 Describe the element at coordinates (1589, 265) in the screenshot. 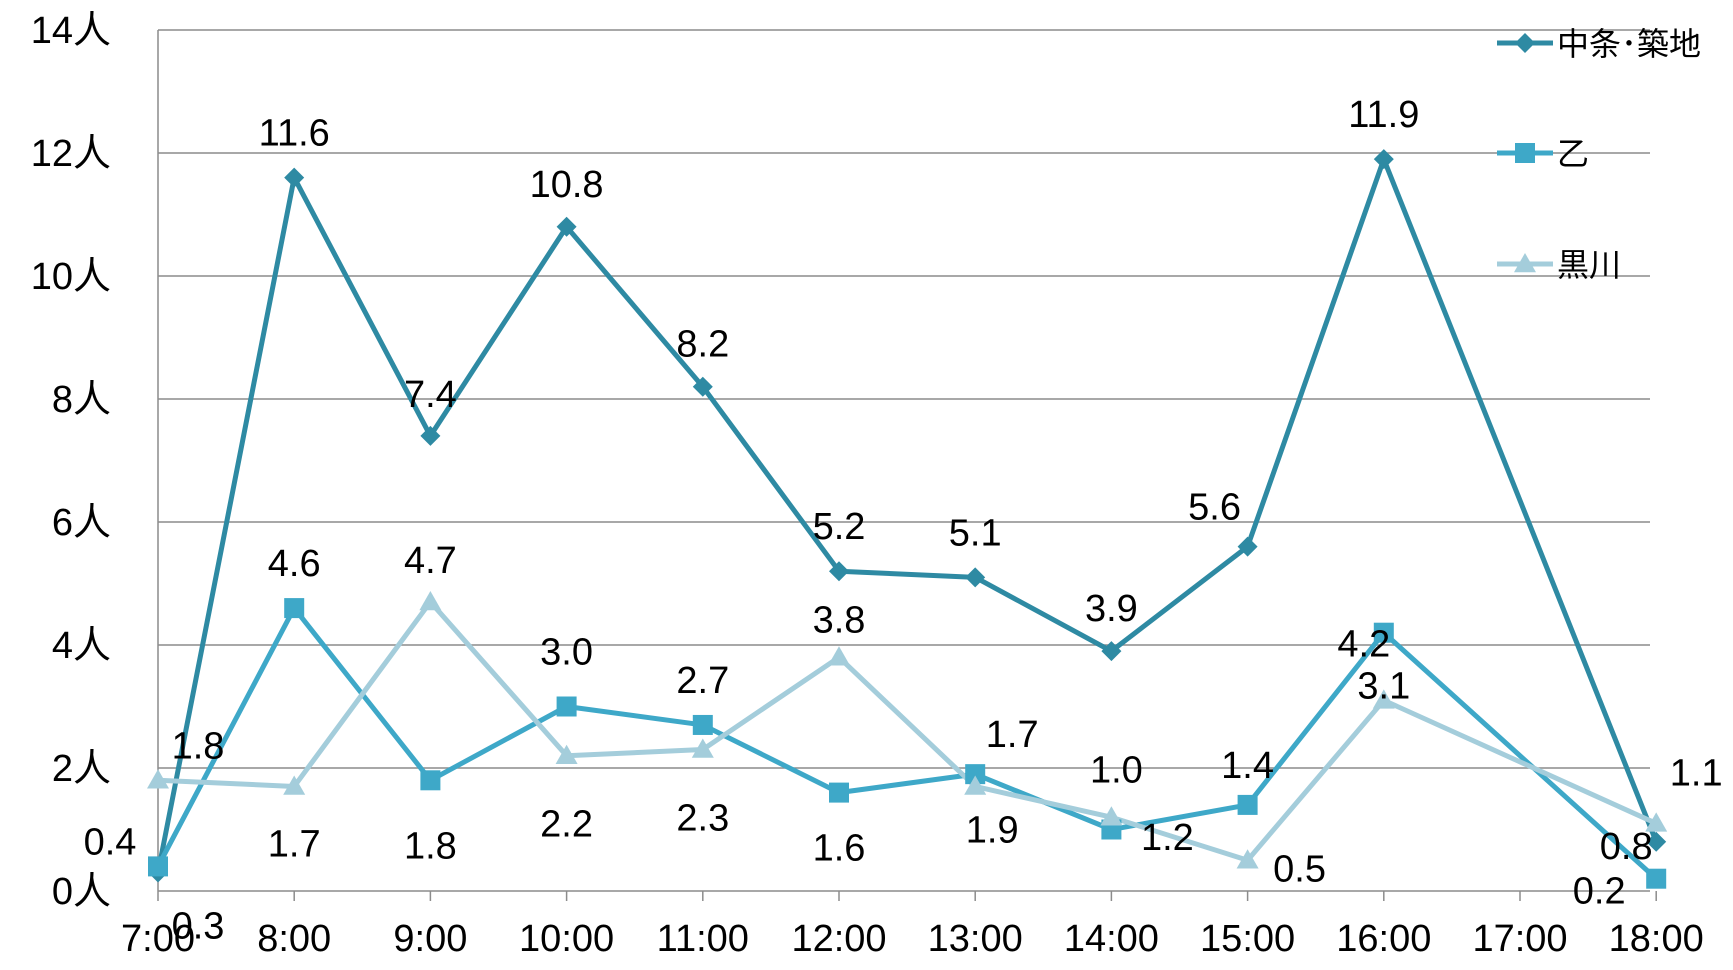

I see `legend-label: 黒川` at that location.